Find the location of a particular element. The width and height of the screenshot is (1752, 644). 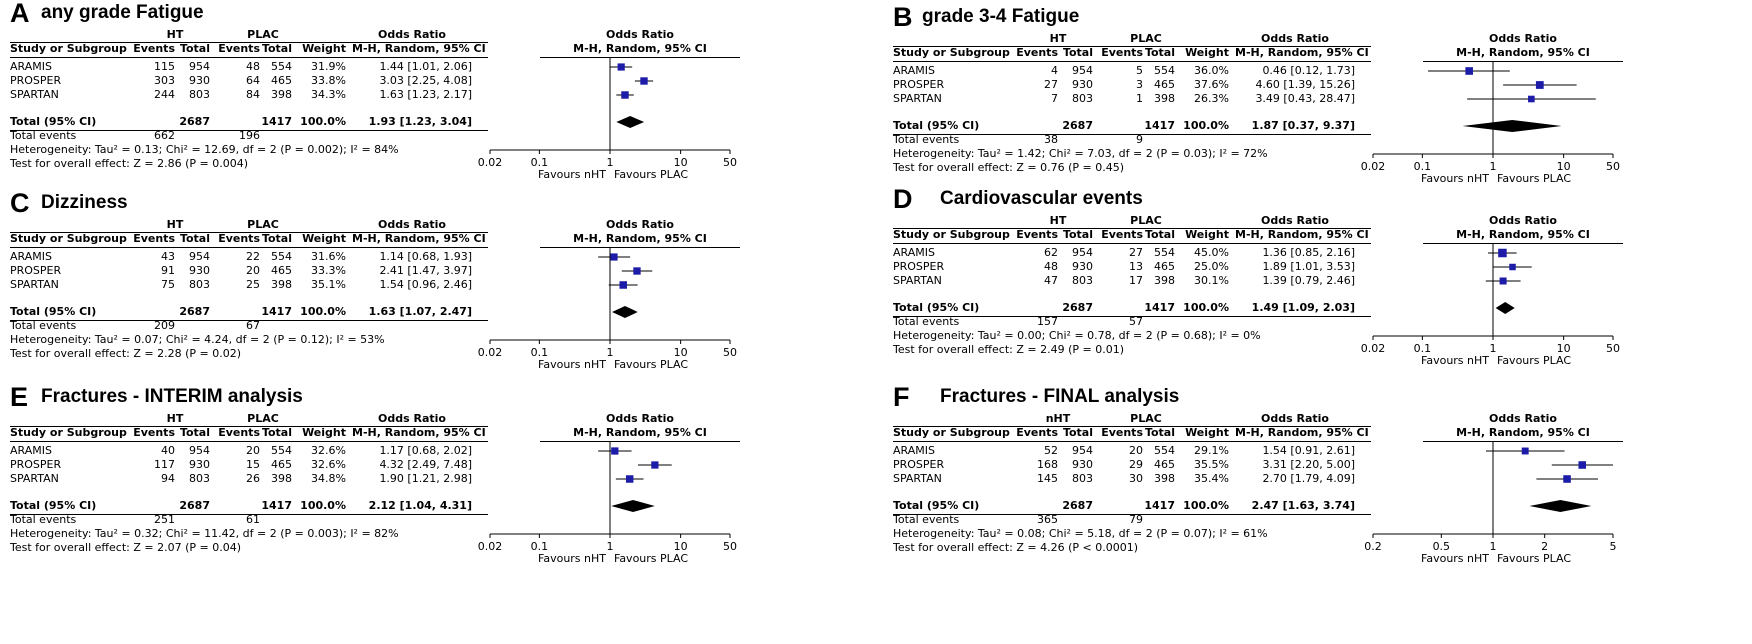

study-ci: 1.63 [1.23, 2.17] is located at coordinates (425, 94).